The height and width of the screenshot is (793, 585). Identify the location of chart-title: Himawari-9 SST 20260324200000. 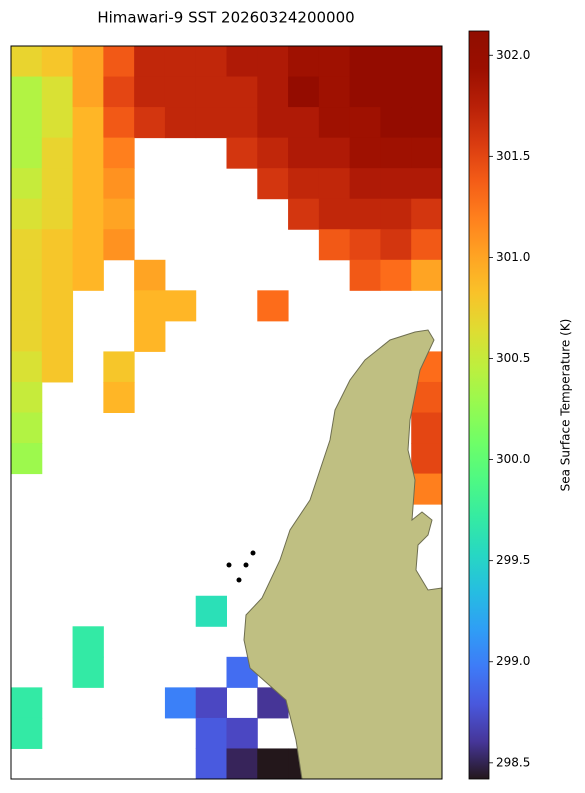
(225, 18).